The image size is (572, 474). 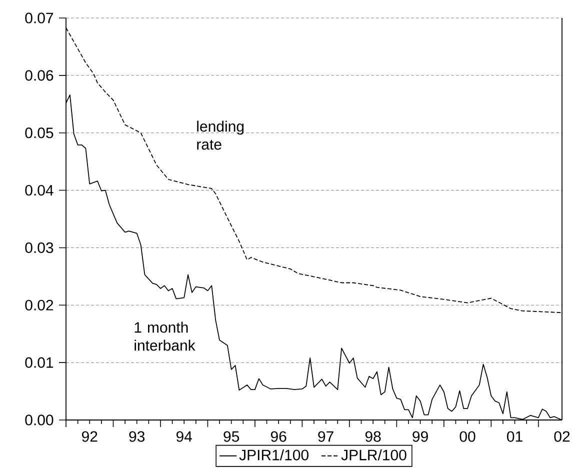 I want to click on y-tick-label: 0.03, so click(x=39, y=248).